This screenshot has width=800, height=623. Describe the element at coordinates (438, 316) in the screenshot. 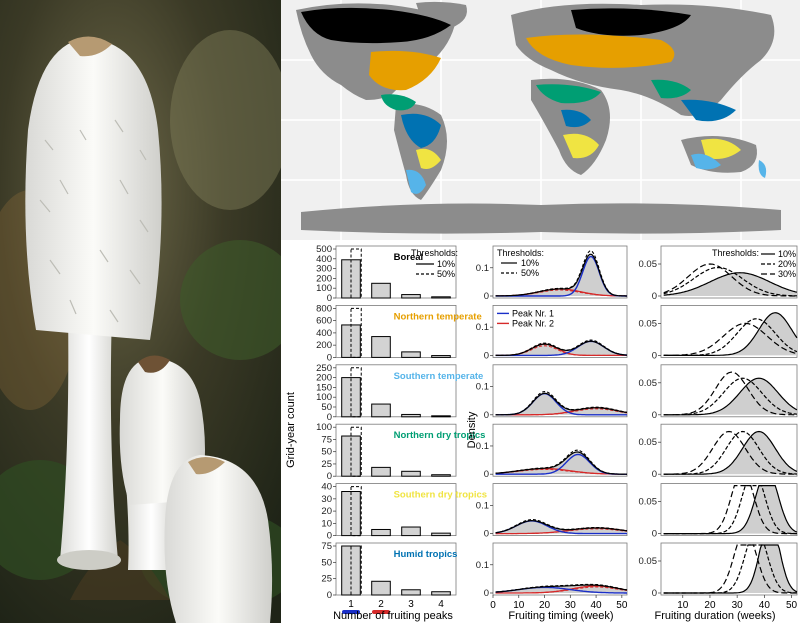

I see `region-label: Northern temperate` at that location.